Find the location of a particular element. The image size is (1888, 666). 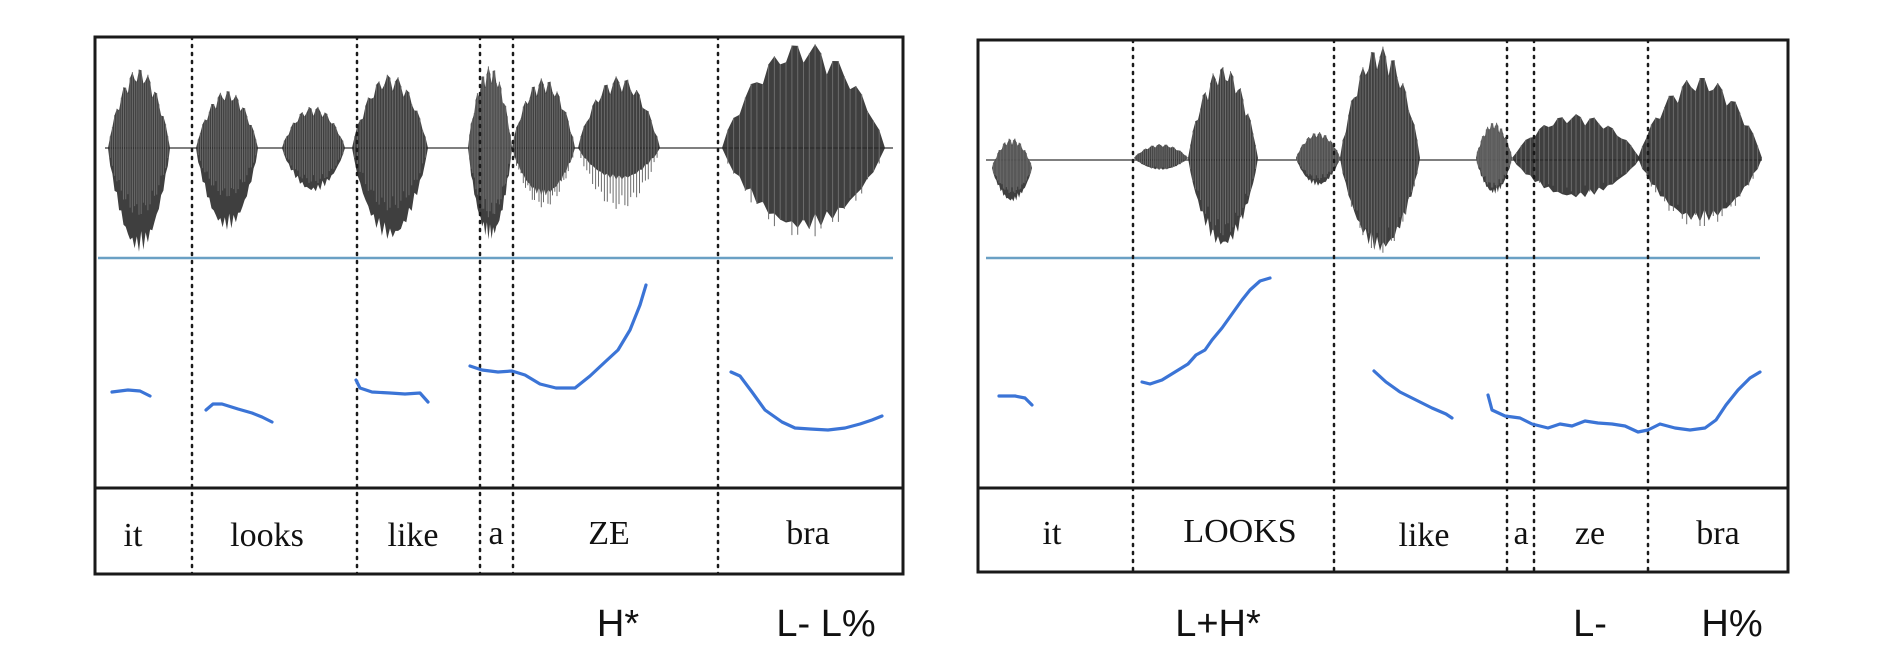

panel-right-pitch-track is located at coordinates (1379, 355).